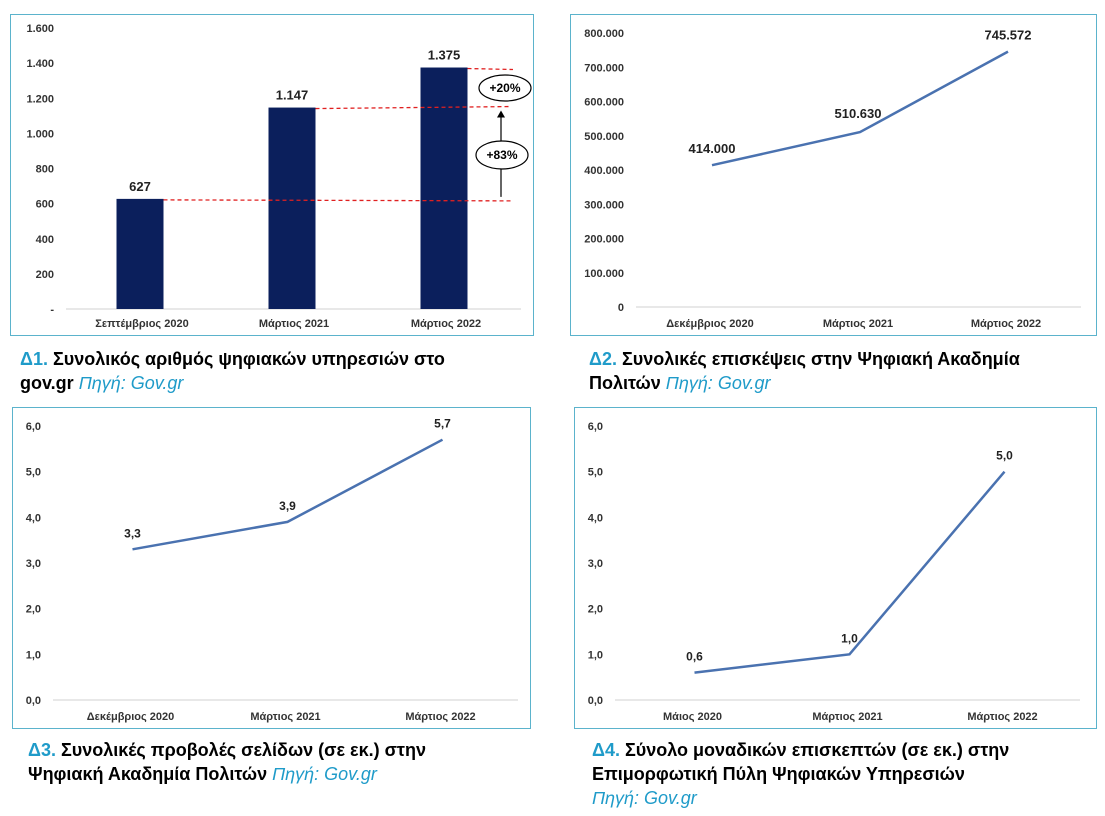 This screenshot has width=1105, height=816. What do you see at coordinates (692, 717) in the screenshot?
I see `x-tick-label: Μάιος 2020` at bounding box center [692, 717].